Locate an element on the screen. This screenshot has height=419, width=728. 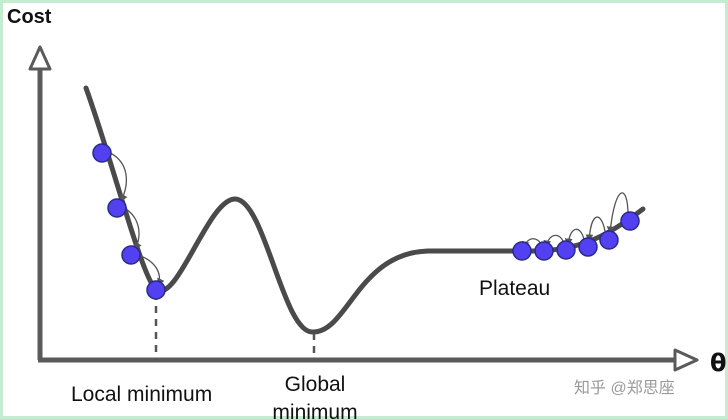
x-axis-arrowhead is located at coordinates (686, 360).